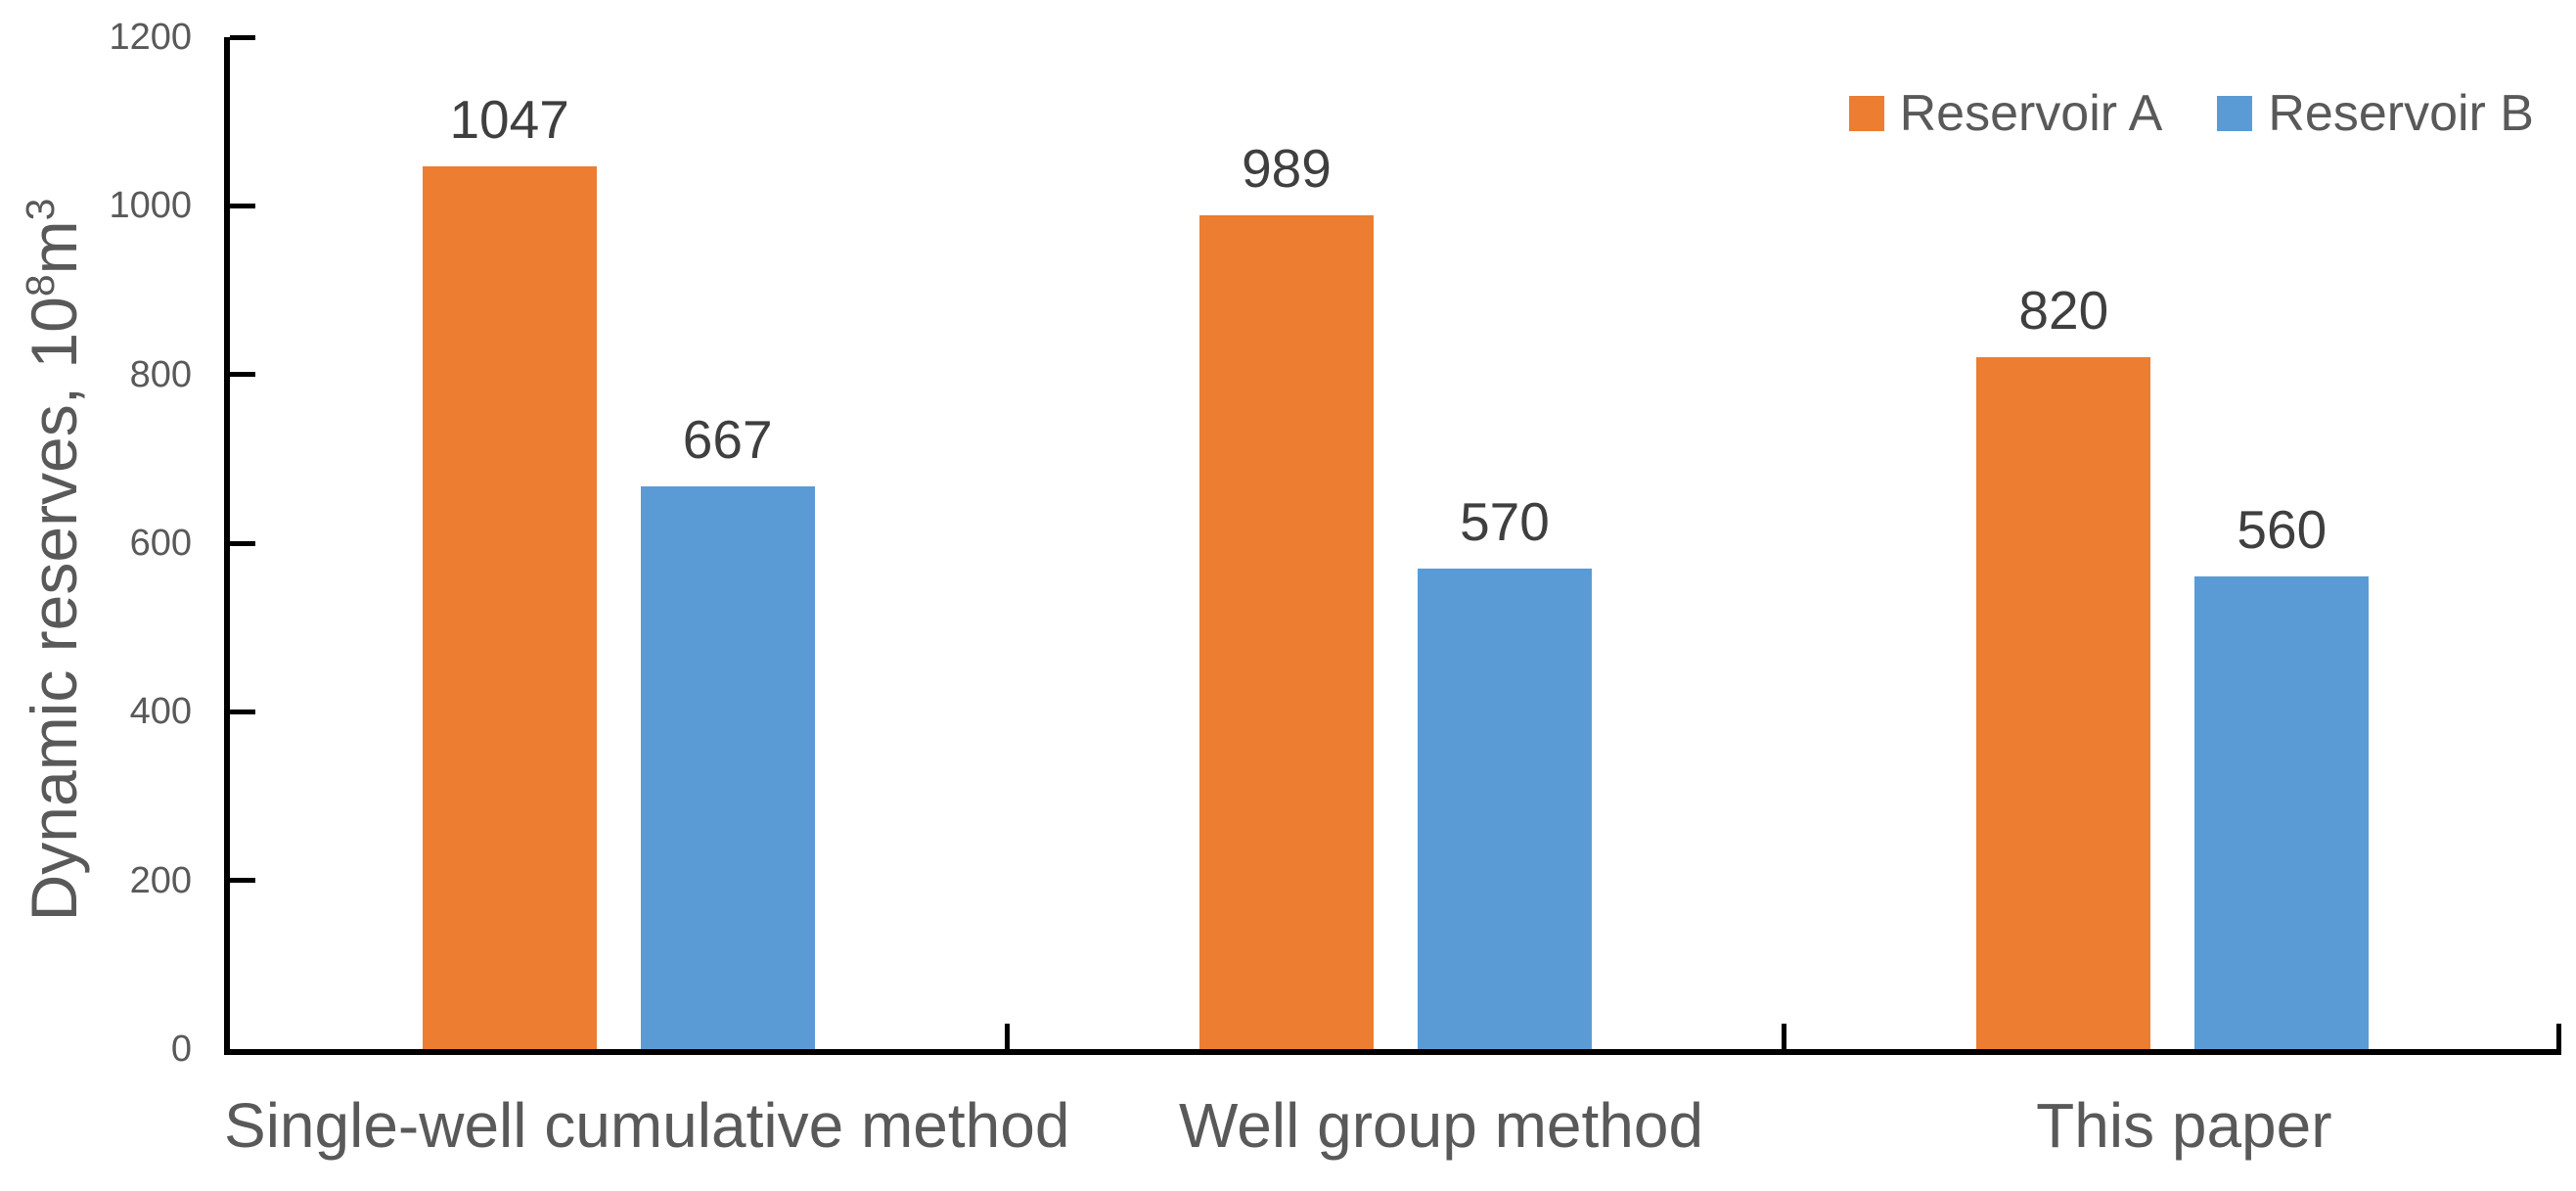  I want to click on y-axis-title-unit: m, so click(54, 248).